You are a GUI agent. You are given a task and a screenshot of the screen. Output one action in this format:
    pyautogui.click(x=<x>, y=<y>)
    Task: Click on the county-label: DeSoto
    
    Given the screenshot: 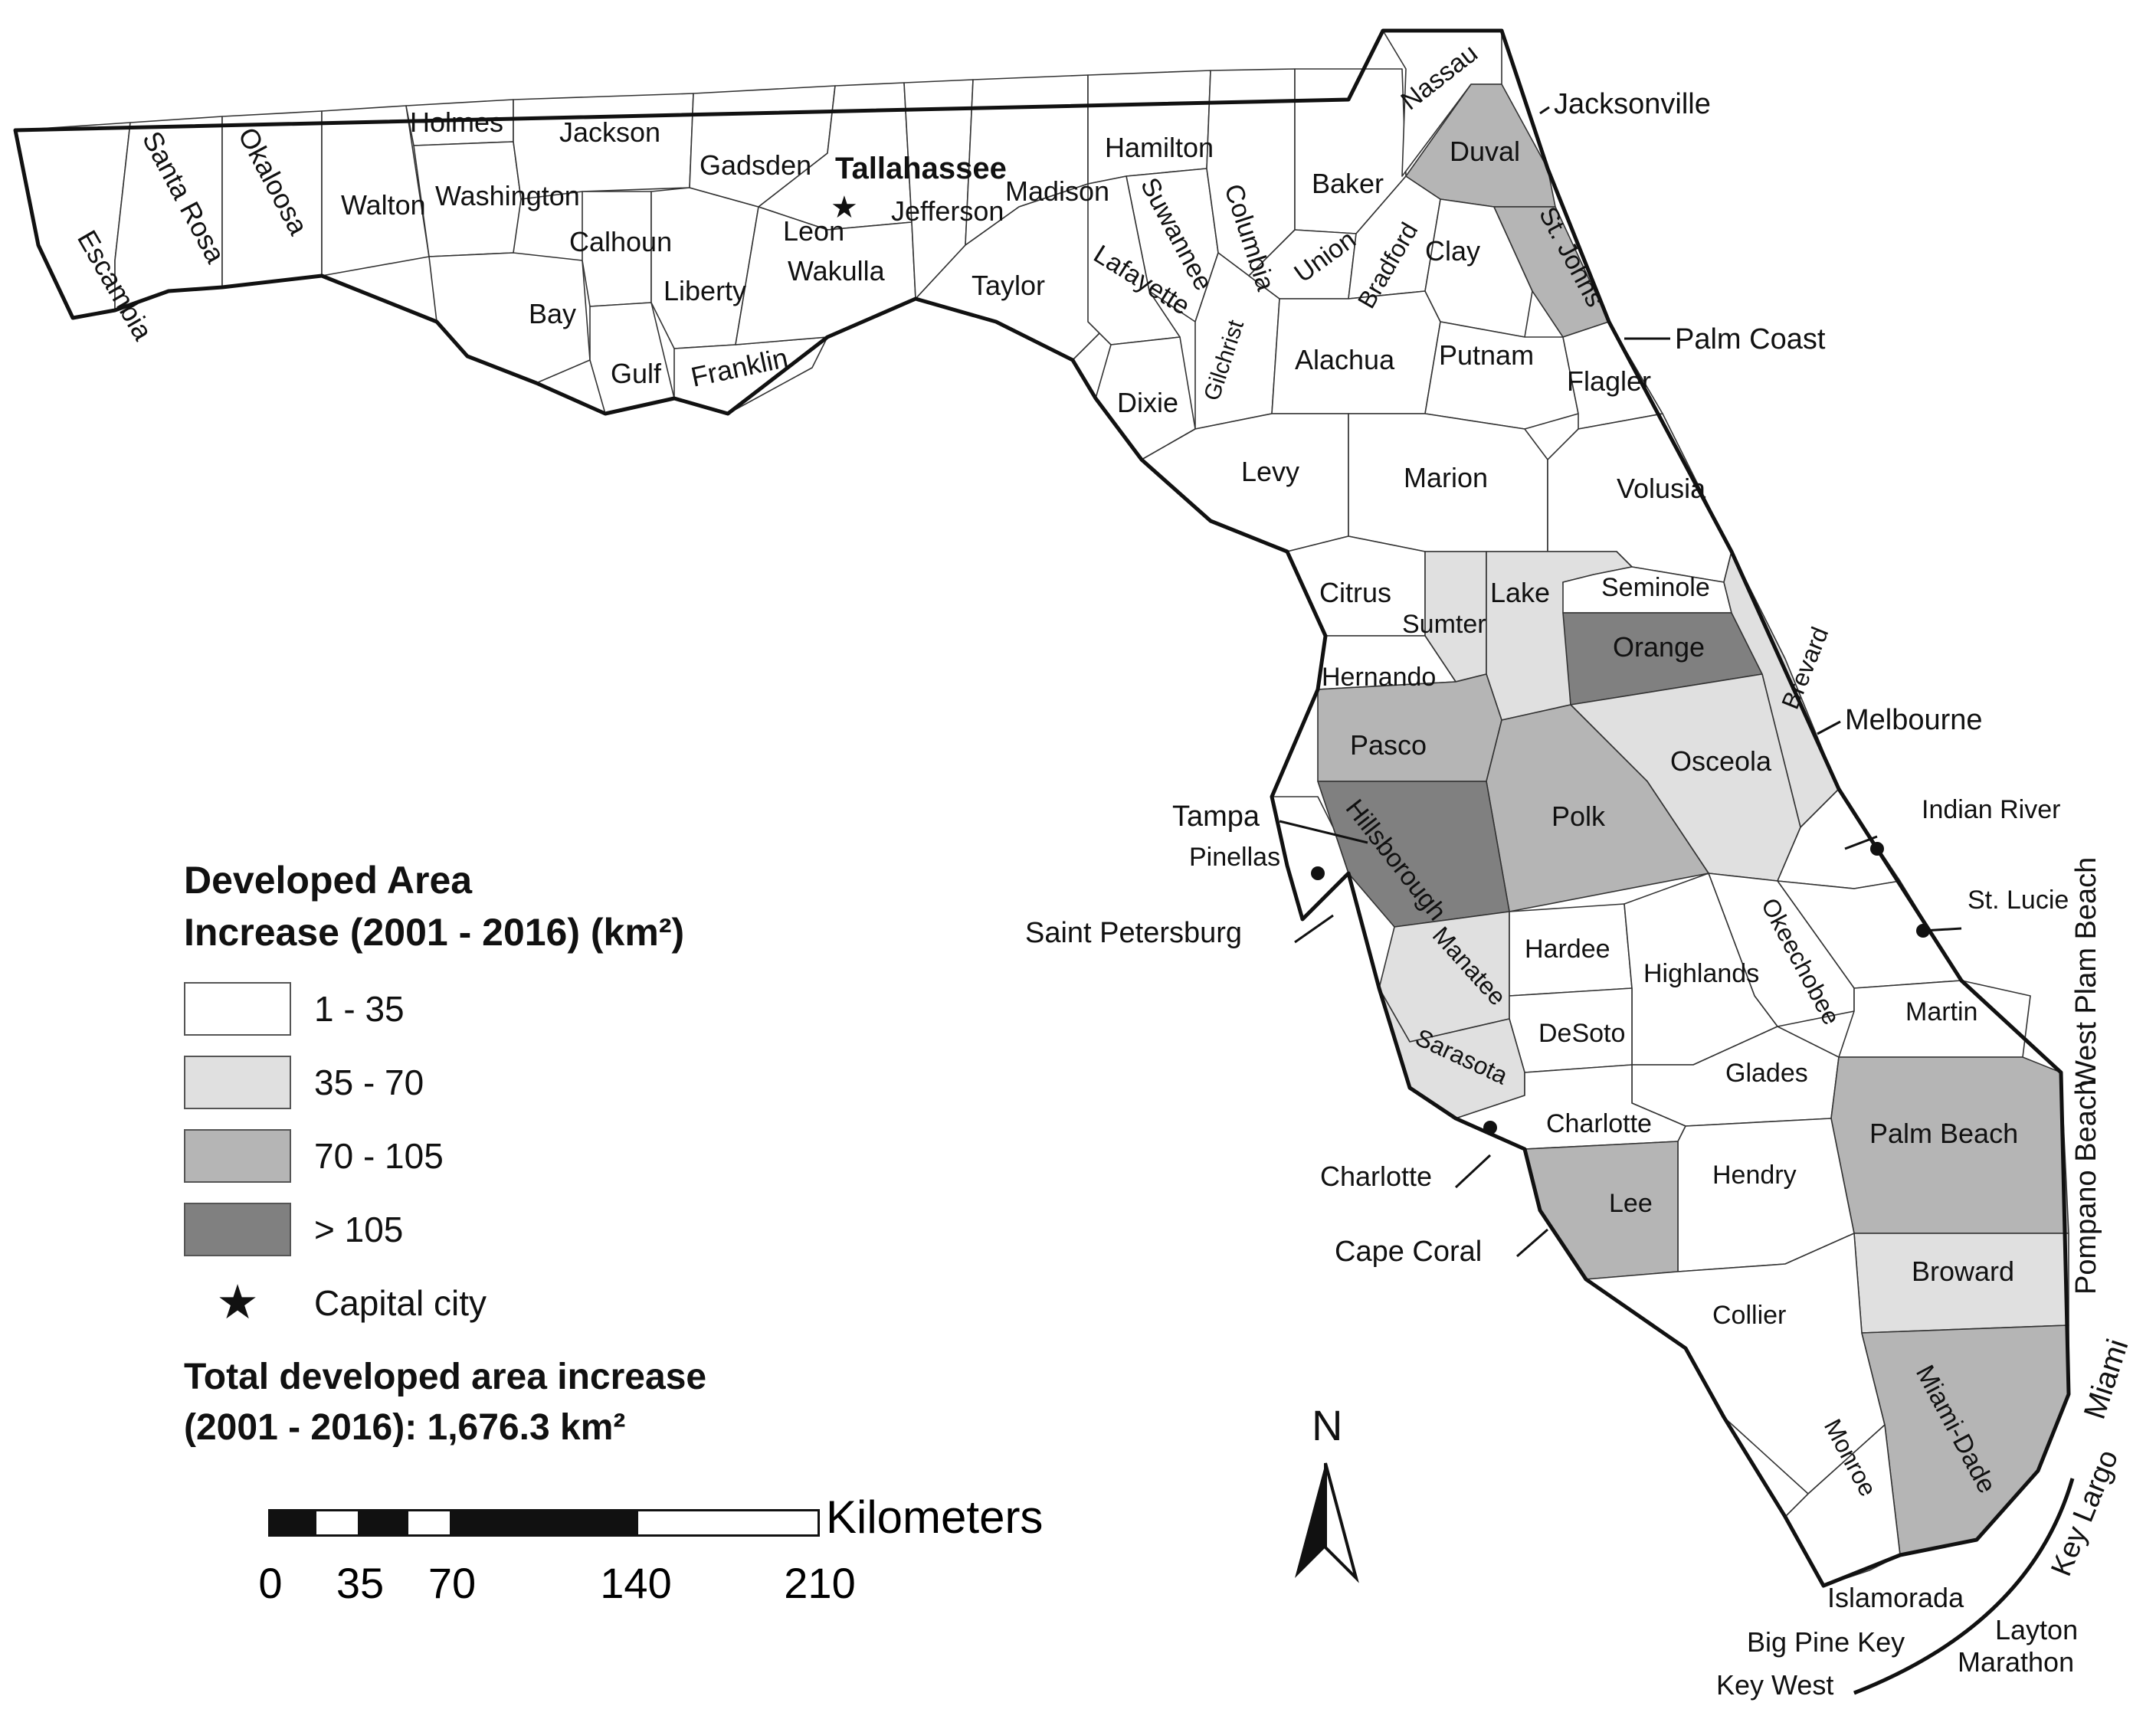 What is the action you would take?
    pyautogui.click(x=1581, y=1033)
    